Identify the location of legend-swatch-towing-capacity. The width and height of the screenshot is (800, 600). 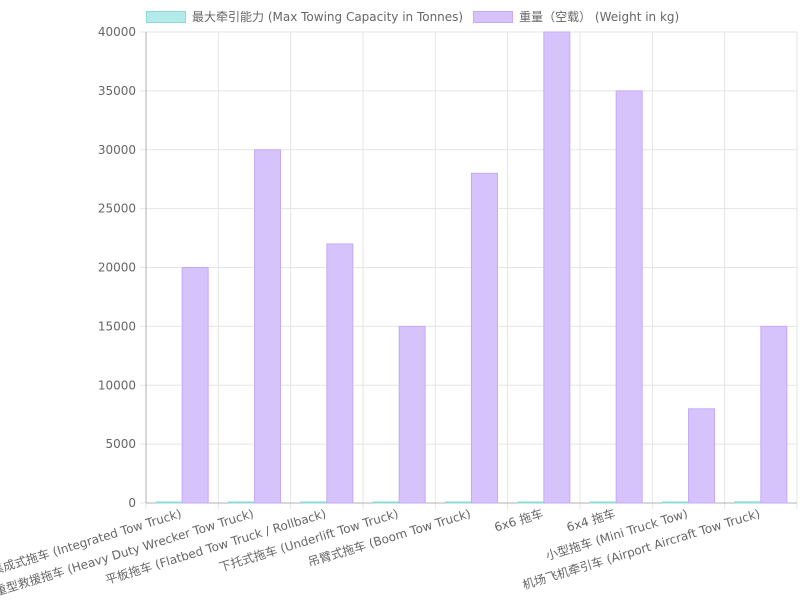
(166, 16).